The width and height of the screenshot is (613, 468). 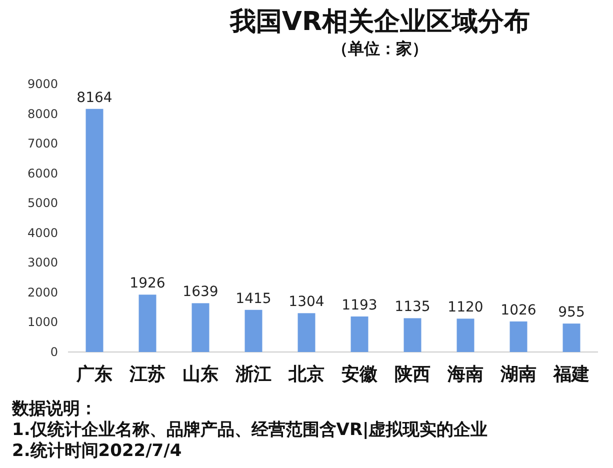 What do you see at coordinates (200, 292) in the screenshot?
I see `data-label: 1639` at bounding box center [200, 292].